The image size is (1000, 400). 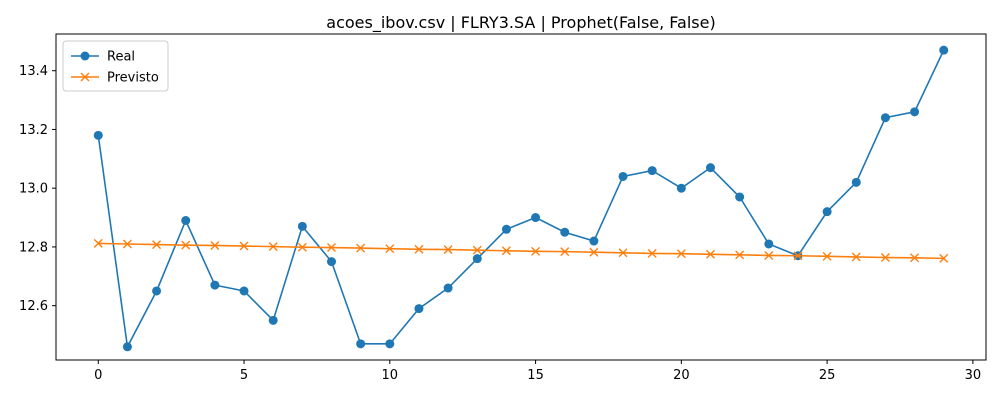 I want to click on x-tick-label: 10, so click(x=390, y=375).